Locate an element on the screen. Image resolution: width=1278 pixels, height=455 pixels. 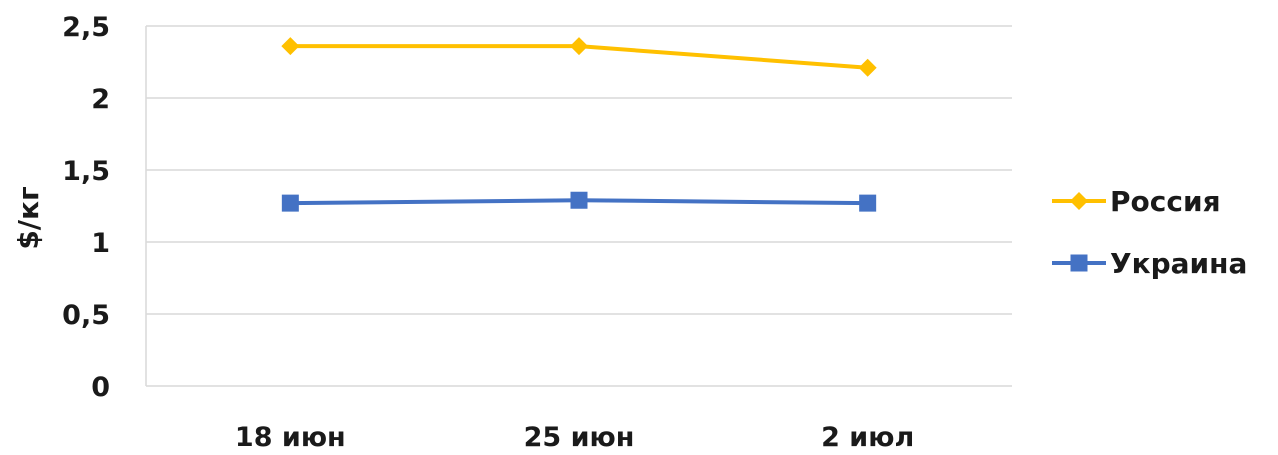
y-tick-label: 2 is located at coordinates (100, 99).